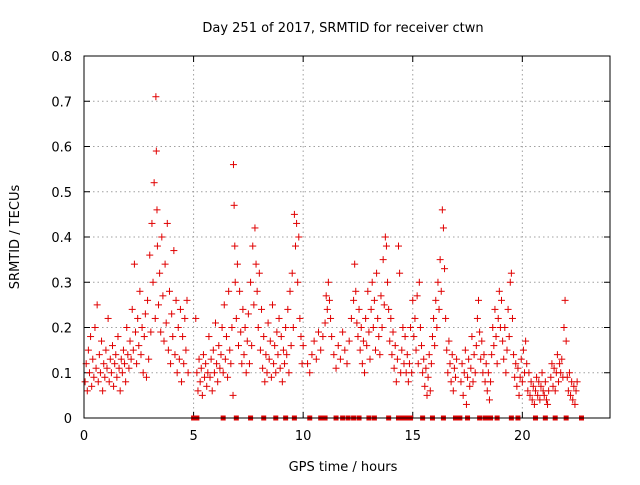  What do you see at coordinates (412, 436) in the screenshot?
I see `x-tick-label: 15` at bounding box center [412, 436].